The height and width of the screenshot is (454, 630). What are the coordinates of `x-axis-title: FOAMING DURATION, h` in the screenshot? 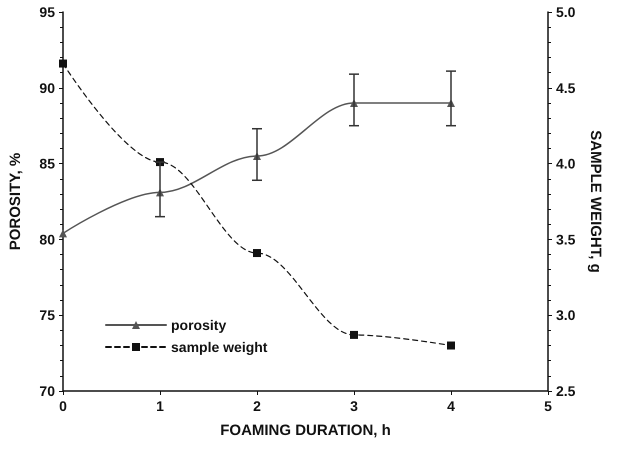 It's located at (305, 430).